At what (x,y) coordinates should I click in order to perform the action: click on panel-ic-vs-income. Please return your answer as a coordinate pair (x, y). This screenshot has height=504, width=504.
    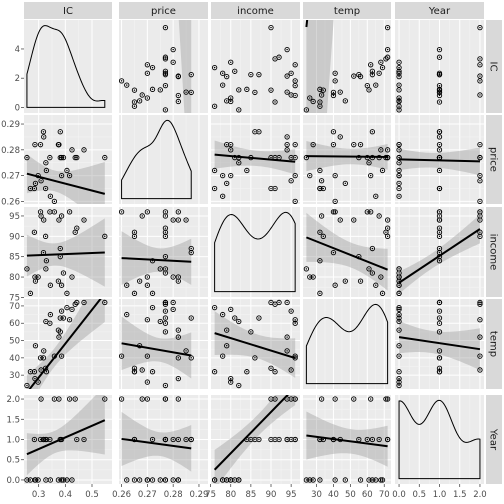
    Looking at the image, I should click on (255, 66).